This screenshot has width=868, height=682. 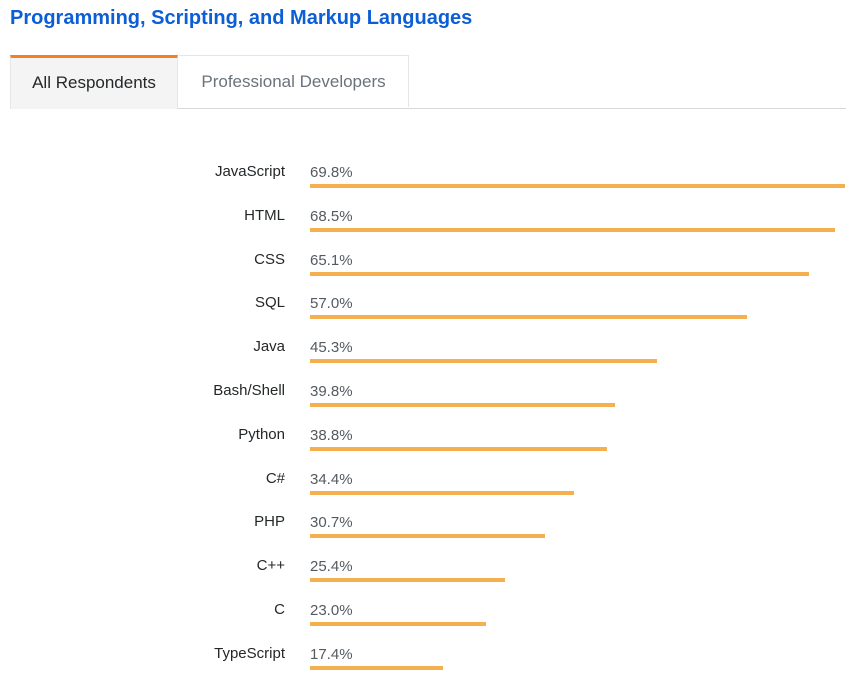 I want to click on category-label: Python, so click(x=261, y=434).